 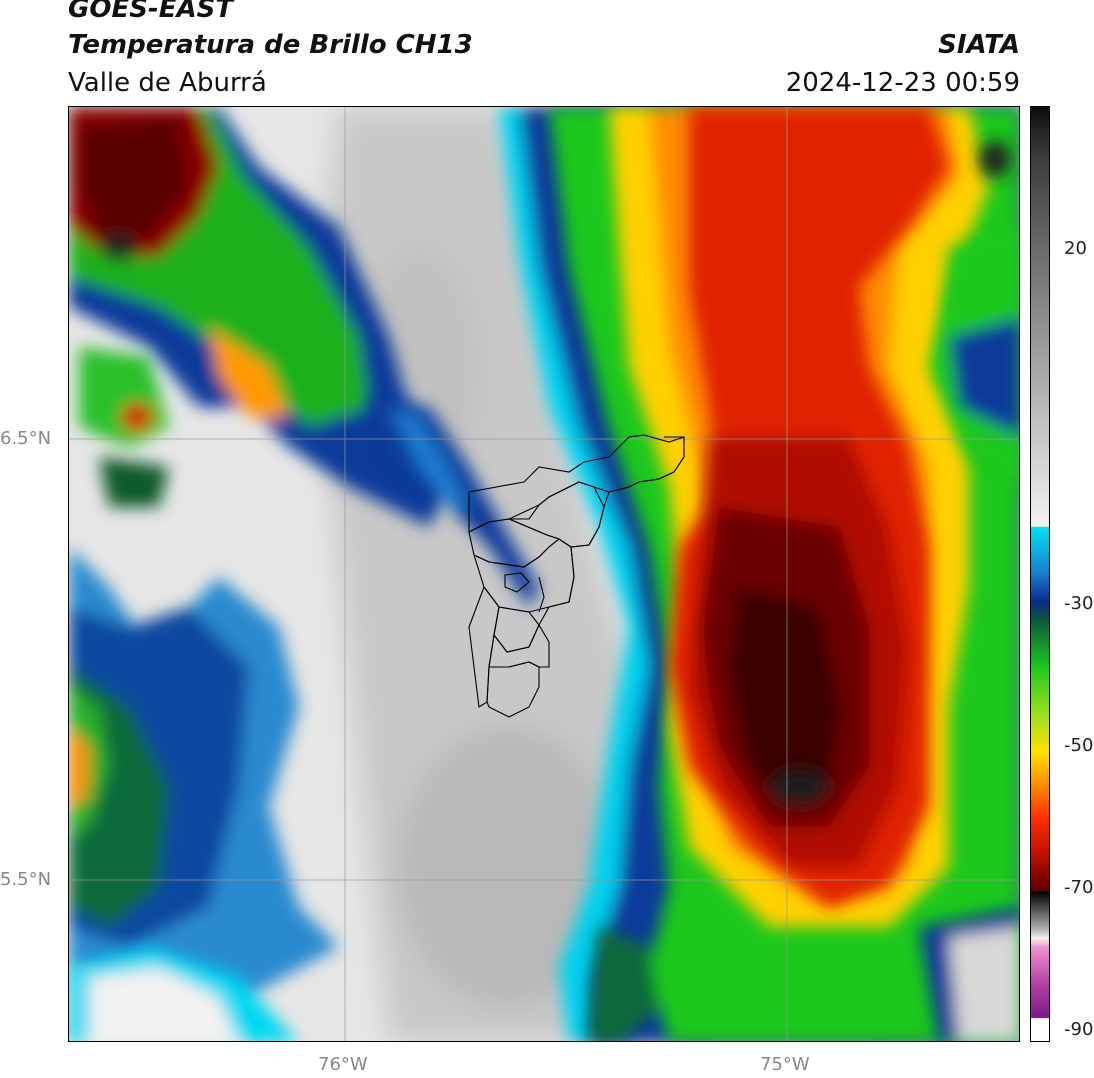 I want to click on region-label: Valle de Aburrá, so click(x=167, y=83).